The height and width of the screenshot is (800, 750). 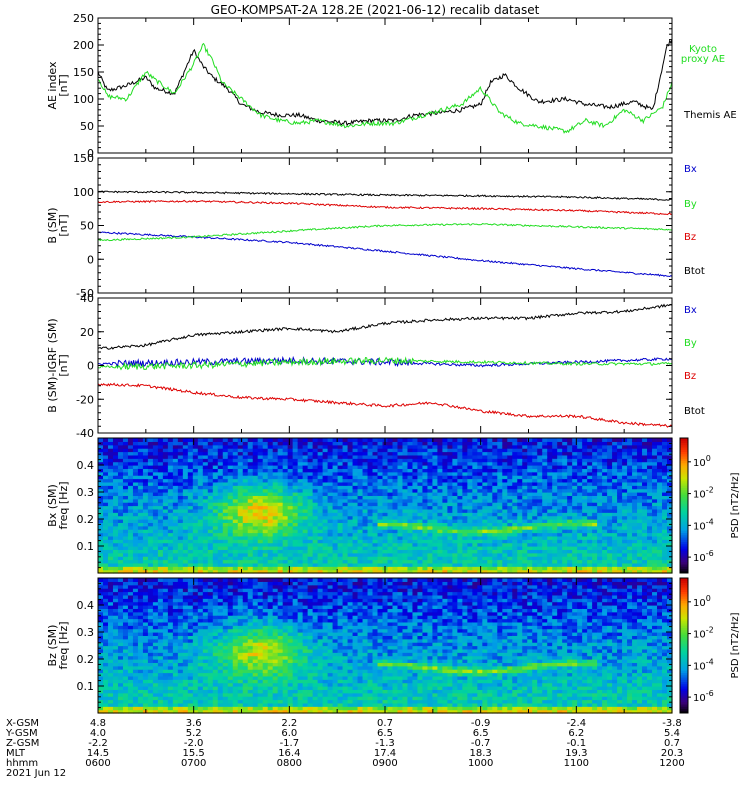 What do you see at coordinates (385, 361) in the screenshot?
I see `series-line-bx` at bounding box center [385, 361].